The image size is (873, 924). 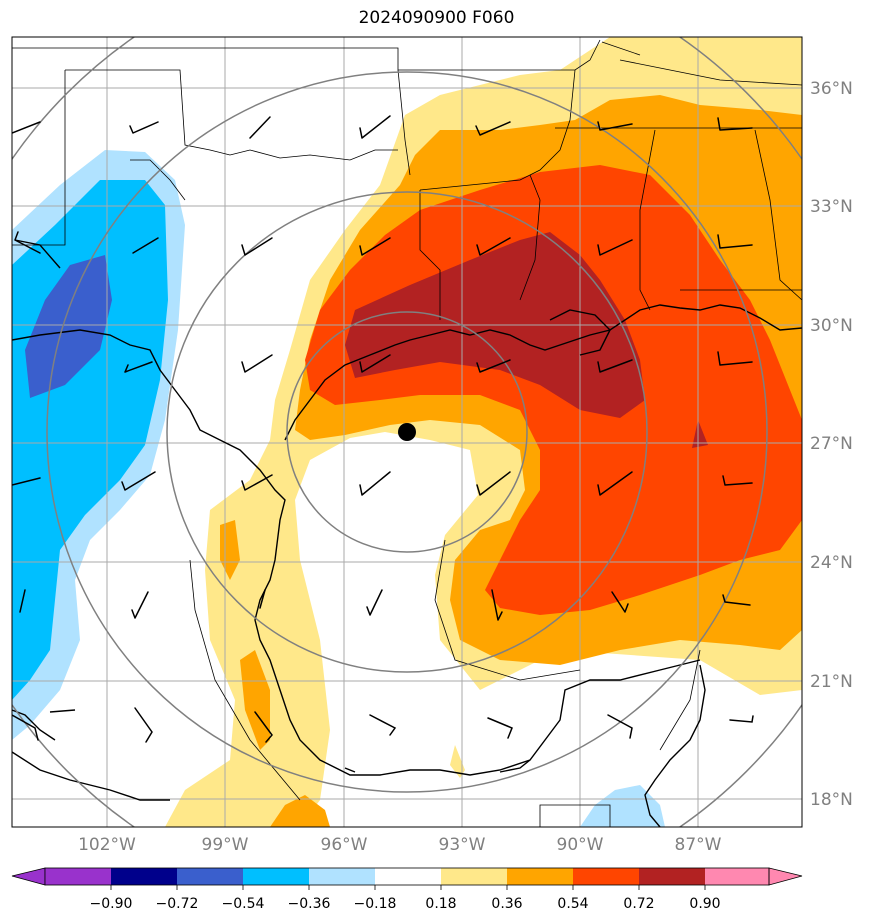 I want to click on lat-label-33n: 33°N, so click(x=831, y=207).